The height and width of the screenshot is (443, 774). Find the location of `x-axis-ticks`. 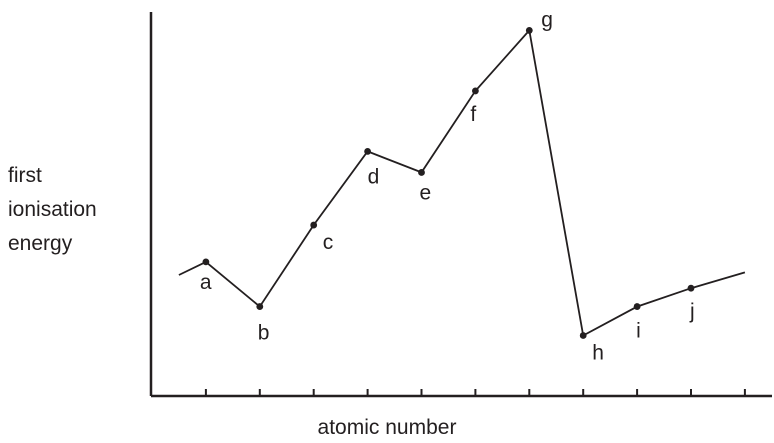

x-axis-ticks is located at coordinates (475, 392).